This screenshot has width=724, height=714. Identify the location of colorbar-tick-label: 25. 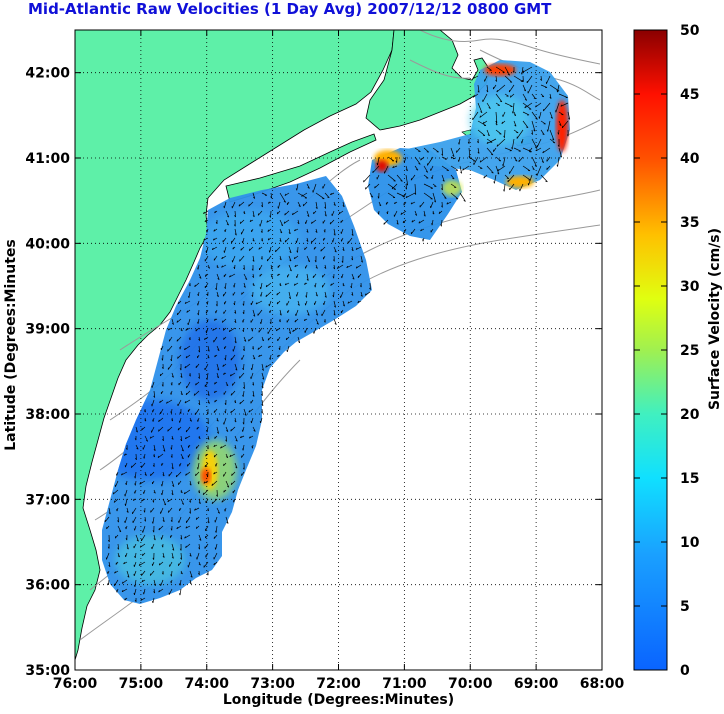
(689, 351).